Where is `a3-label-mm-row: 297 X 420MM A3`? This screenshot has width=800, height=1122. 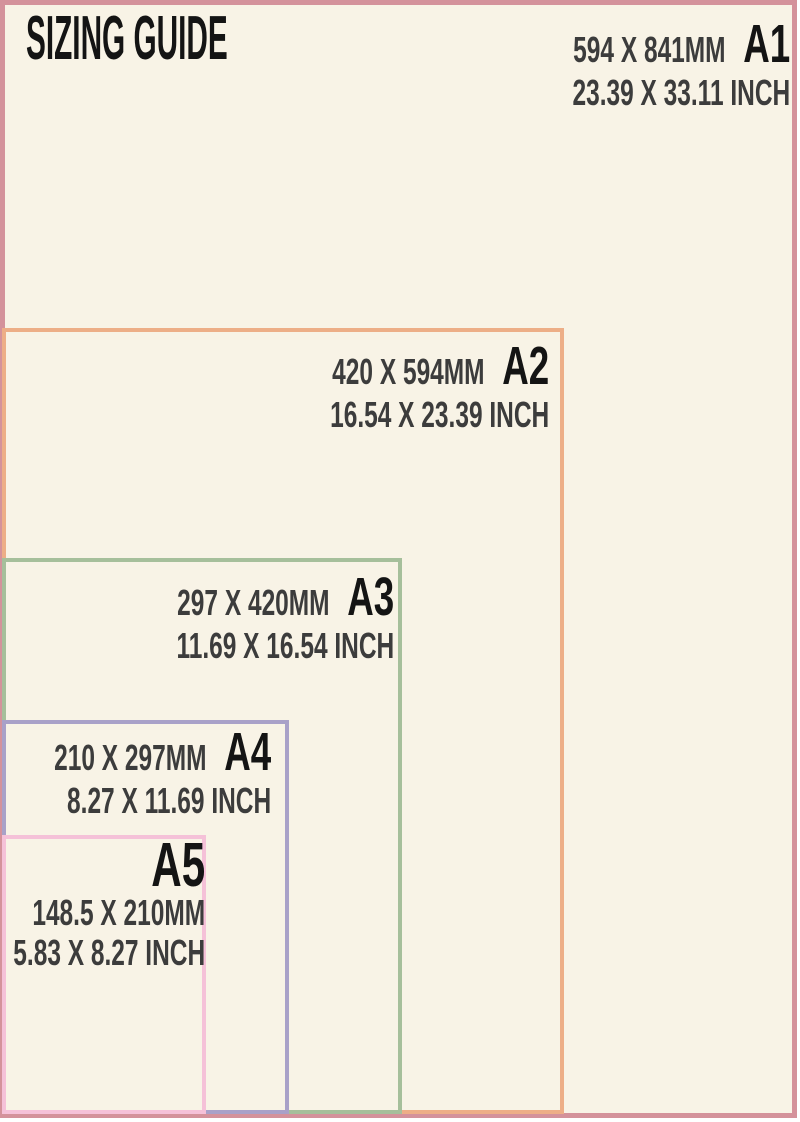
a3-label-mm-row: 297 X 420MM A3 is located at coordinates (285, 597).